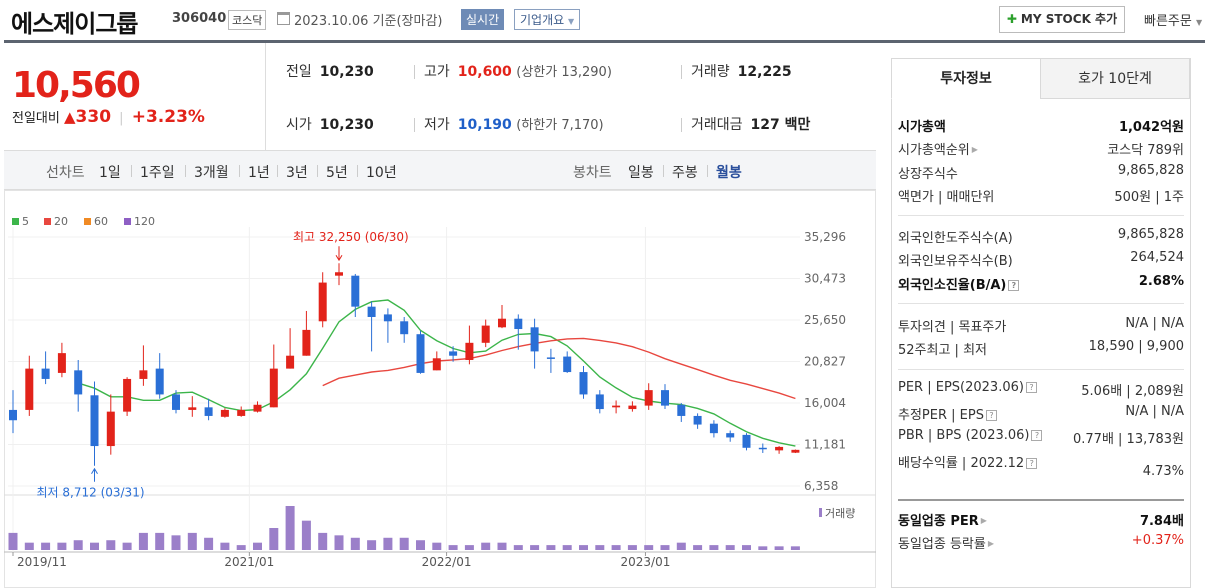 The height and width of the screenshot is (588, 1223). I want to click on stat-value: 10,230, so click(346, 125).